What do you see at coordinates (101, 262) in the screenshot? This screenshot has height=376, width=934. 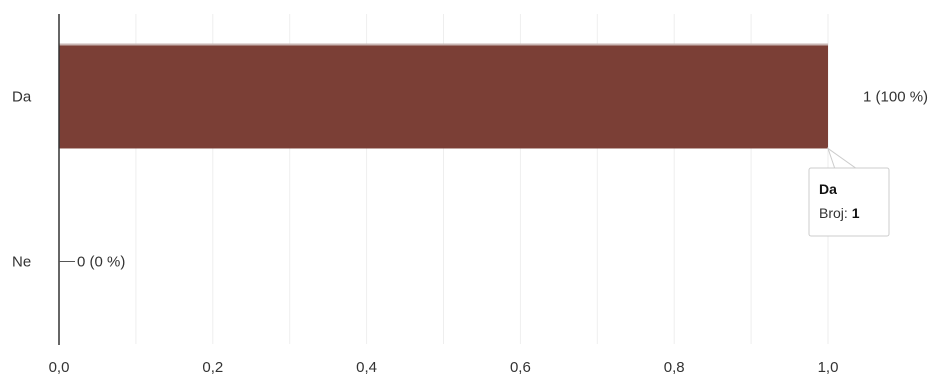 I see `data-label: 0 (0 %)` at bounding box center [101, 262].